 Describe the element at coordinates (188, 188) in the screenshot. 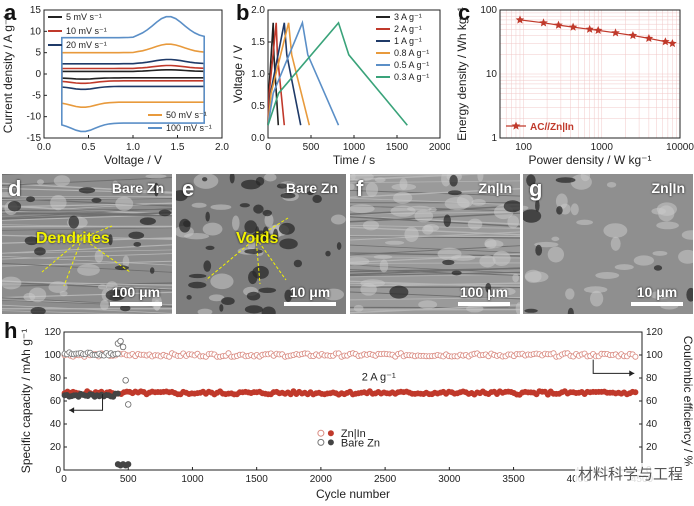

I see `sem-letter-e: e` at that location.